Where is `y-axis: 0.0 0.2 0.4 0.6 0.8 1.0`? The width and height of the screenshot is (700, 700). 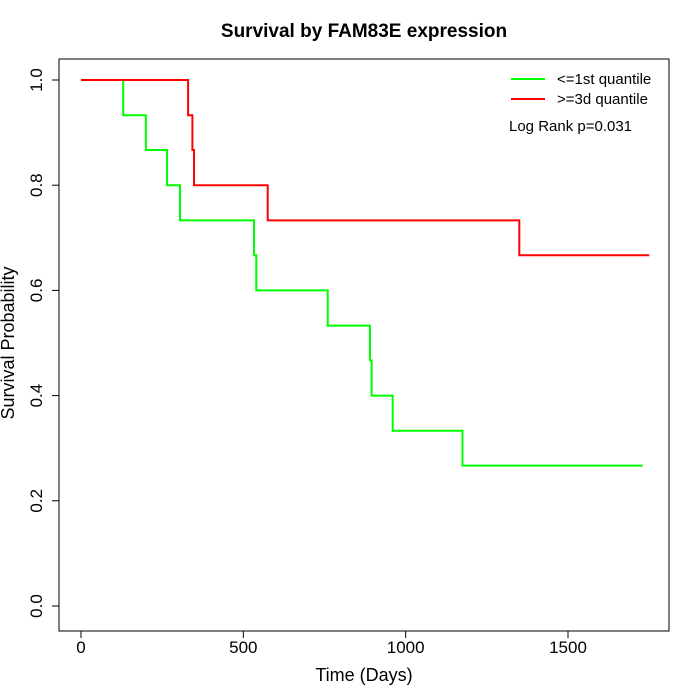 y-axis: 0.0 0.2 0.4 0.6 0.8 1.0 is located at coordinates (43, 343).